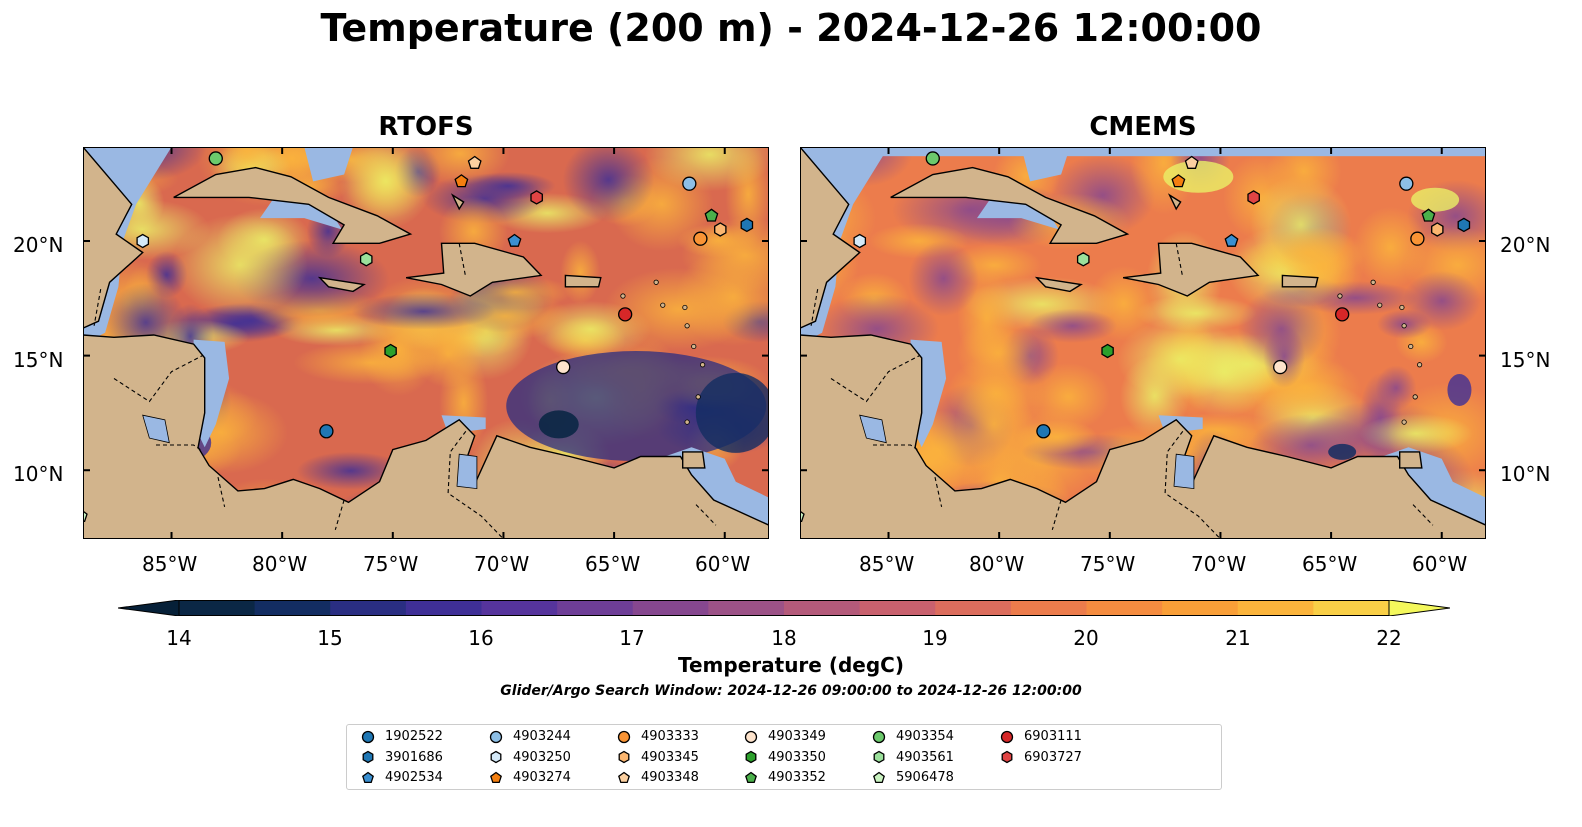 This screenshot has width=1582, height=827. I want to click on legend-item-4903561: 4903561, so click(913, 757).